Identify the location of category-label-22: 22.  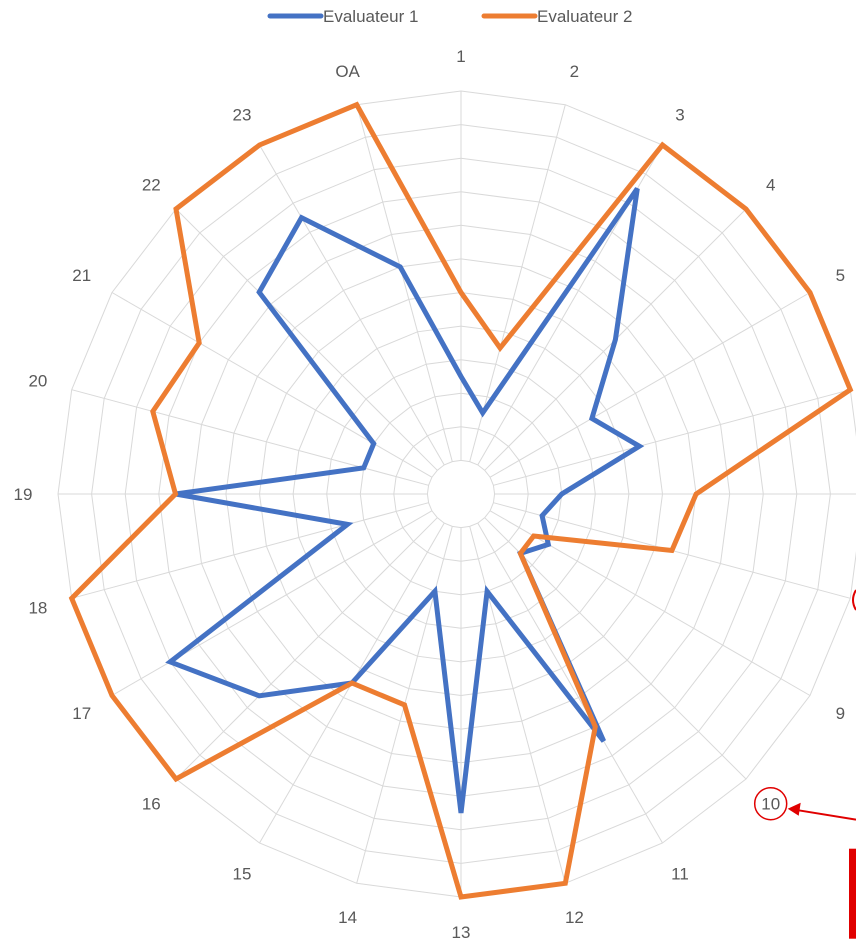
(151, 184).